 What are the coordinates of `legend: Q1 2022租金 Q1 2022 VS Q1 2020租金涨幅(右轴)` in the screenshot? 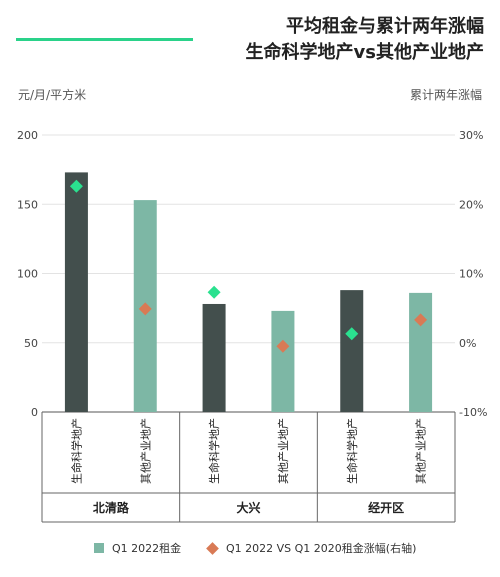 It's located at (250, 548).